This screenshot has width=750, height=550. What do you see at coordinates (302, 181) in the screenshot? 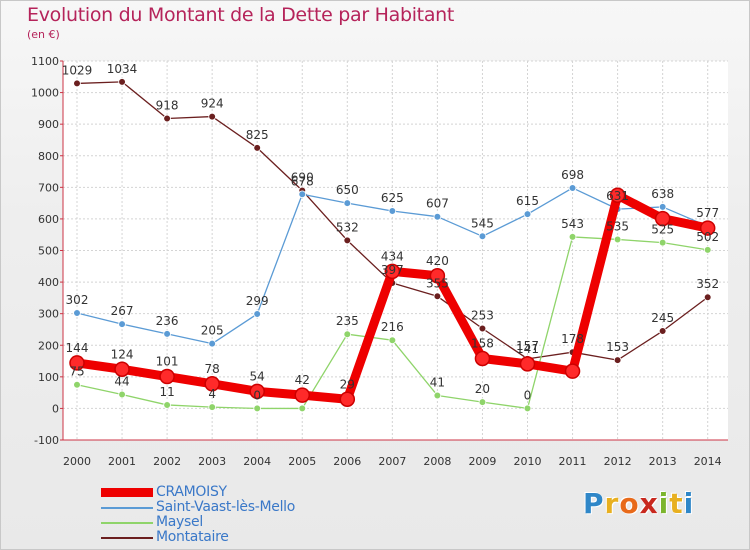
I see `data-label: 678` at bounding box center [302, 181].